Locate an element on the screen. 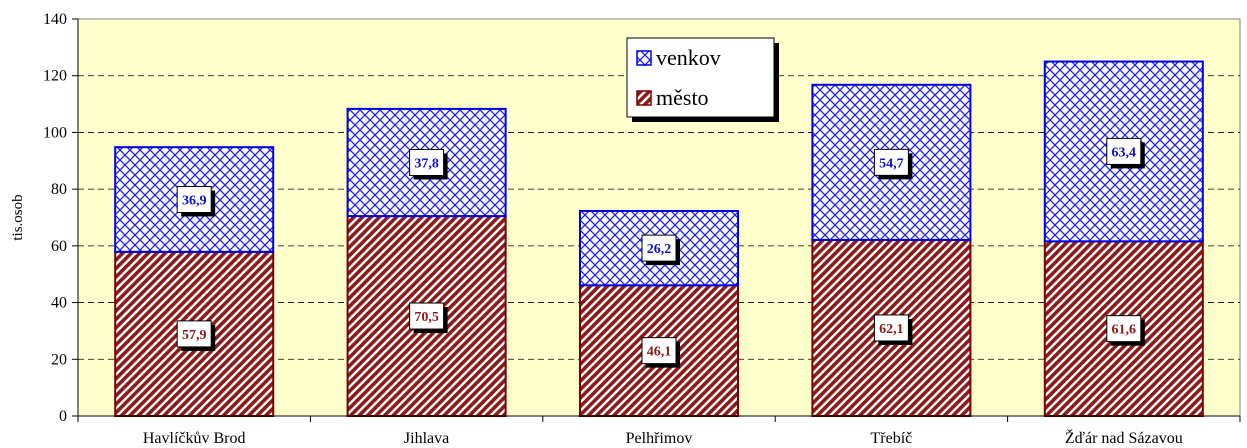 This screenshot has width=1247, height=448. data-label: 36,9 is located at coordinates (194, 200).